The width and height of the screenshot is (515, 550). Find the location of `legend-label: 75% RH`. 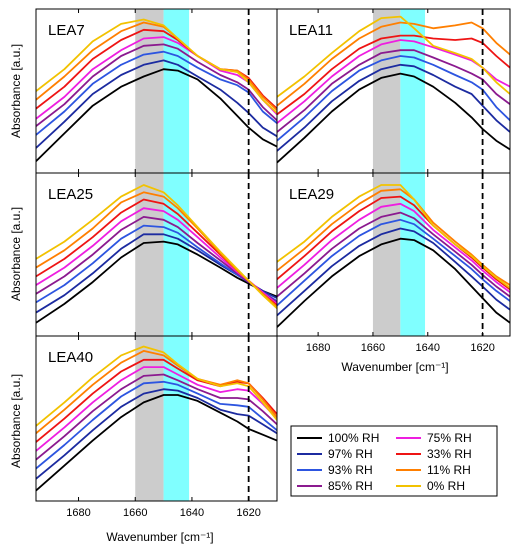

legend-label: 75% RH is located at coordinates (449, 438).